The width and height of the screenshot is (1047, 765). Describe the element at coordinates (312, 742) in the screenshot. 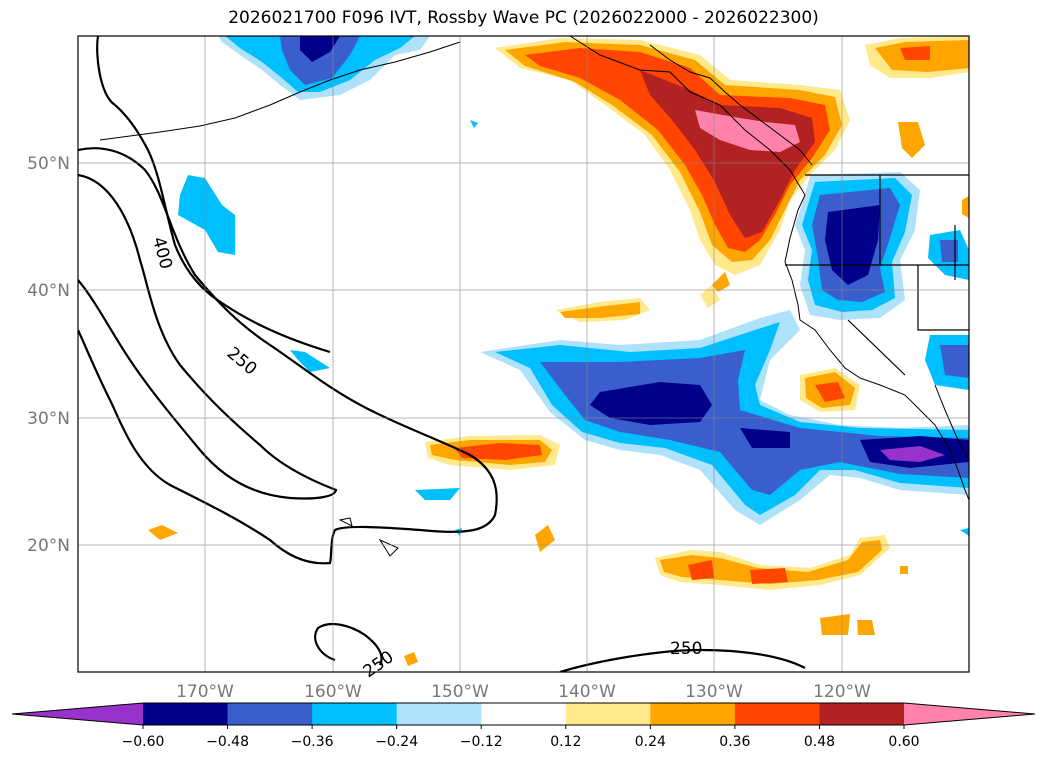

I see `colorbar-label: −0.36` at that location.